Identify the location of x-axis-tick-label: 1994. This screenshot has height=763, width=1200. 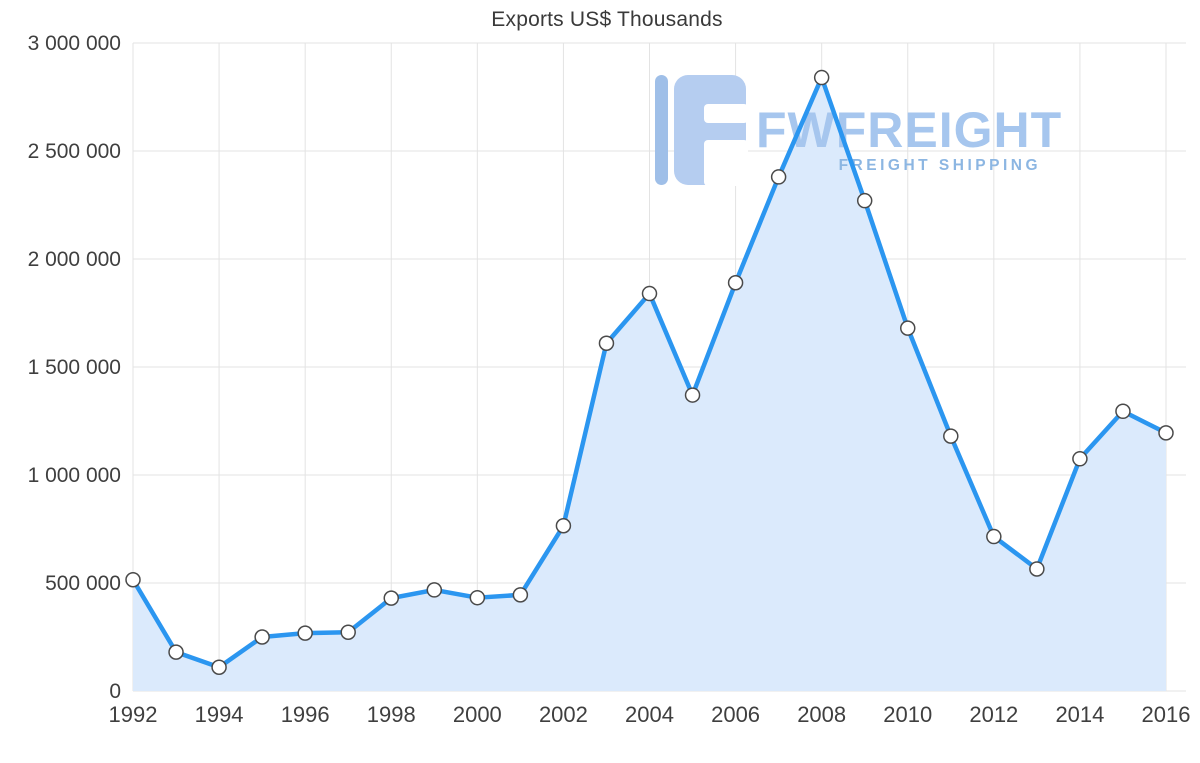
(219, 714).